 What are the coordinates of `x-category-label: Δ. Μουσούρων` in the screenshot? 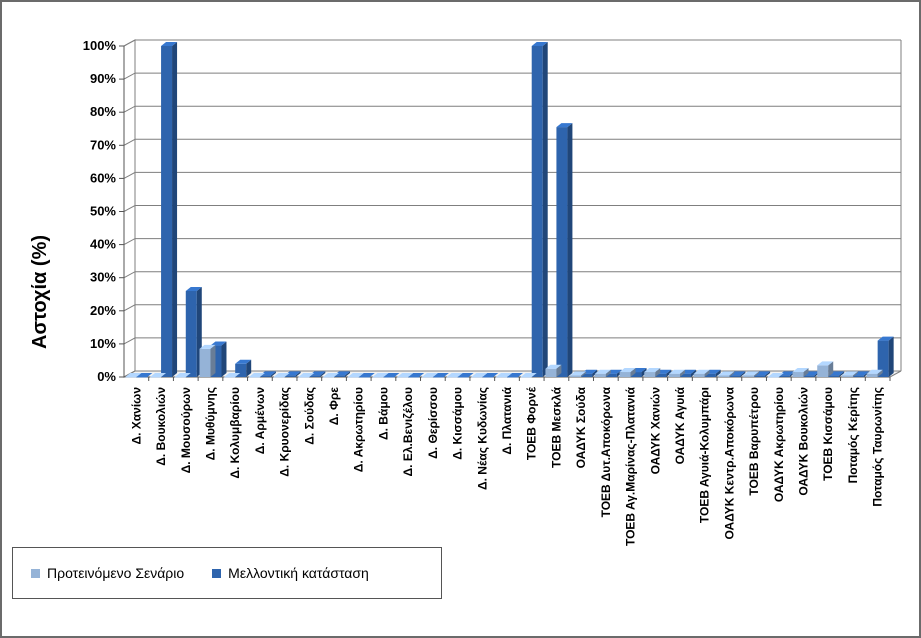 It's located at (186, 430).